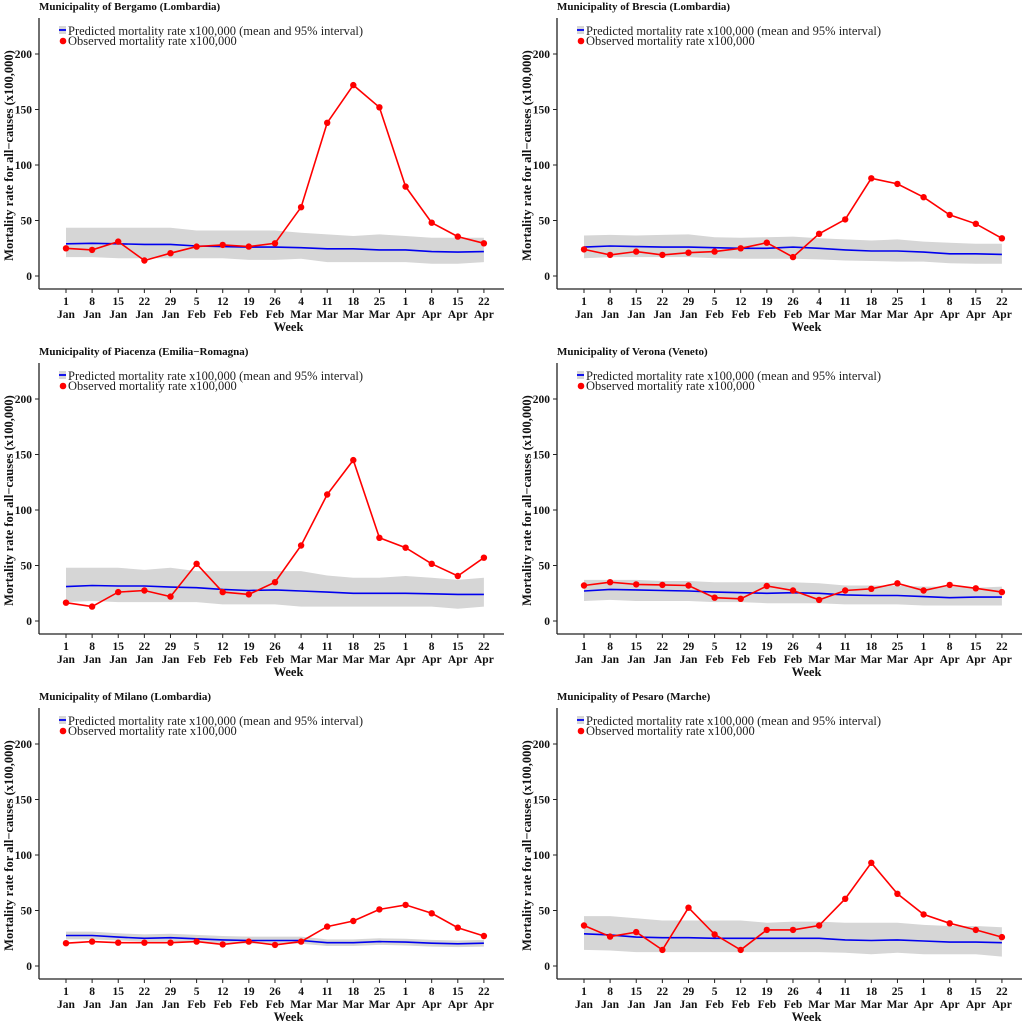 The width and height of the screenshot is (1024, 1024). Describe the element at coordinates (670, 731) in the screenshot. I see `legend-observed-label: Observed mortality rate x100,000` at that location.